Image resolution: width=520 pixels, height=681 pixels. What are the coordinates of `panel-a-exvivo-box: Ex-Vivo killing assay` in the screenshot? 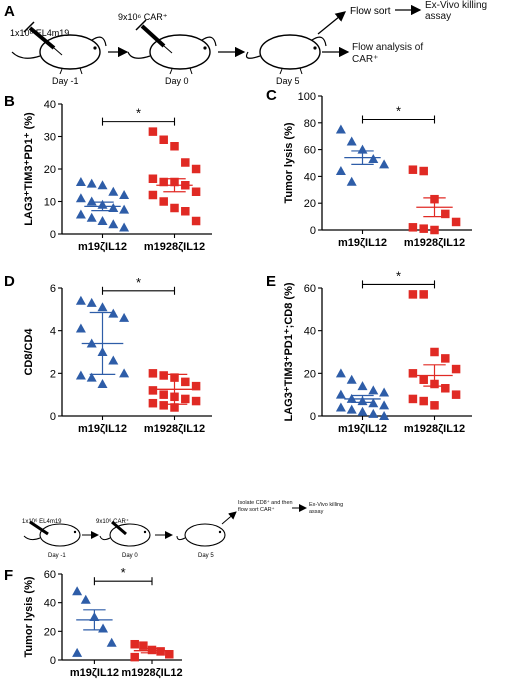 It's located at (456, 11).